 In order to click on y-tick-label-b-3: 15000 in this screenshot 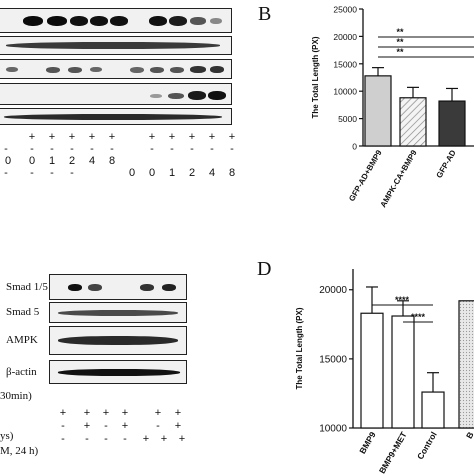, I will do `click(345, 64)`.